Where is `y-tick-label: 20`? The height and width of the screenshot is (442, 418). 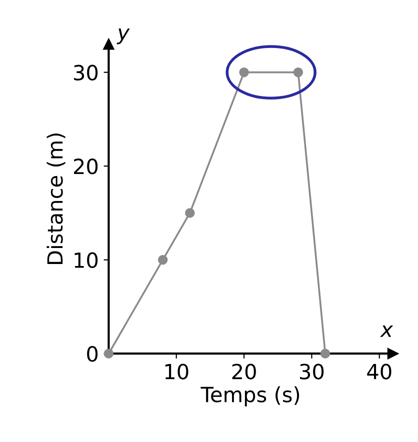 y-tick-label: 20 is located at coordinates (86, 166).